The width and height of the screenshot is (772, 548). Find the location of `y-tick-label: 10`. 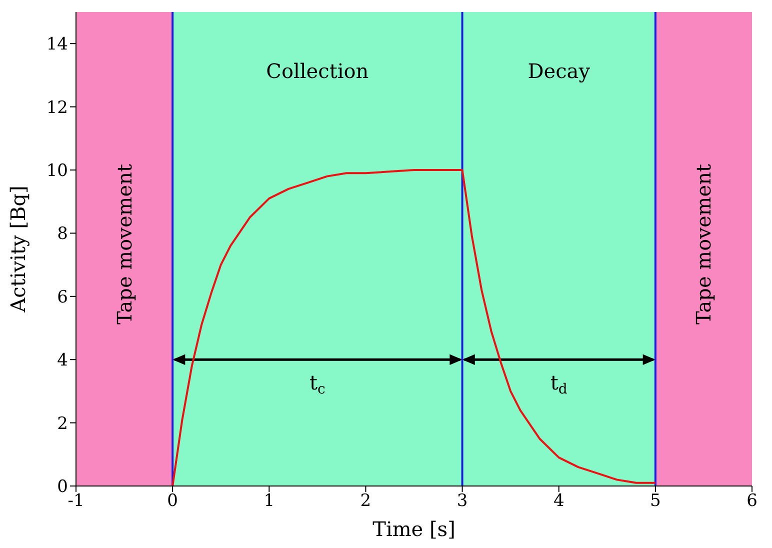

y-tick-label: 10 is located at coordinates (57, 171).